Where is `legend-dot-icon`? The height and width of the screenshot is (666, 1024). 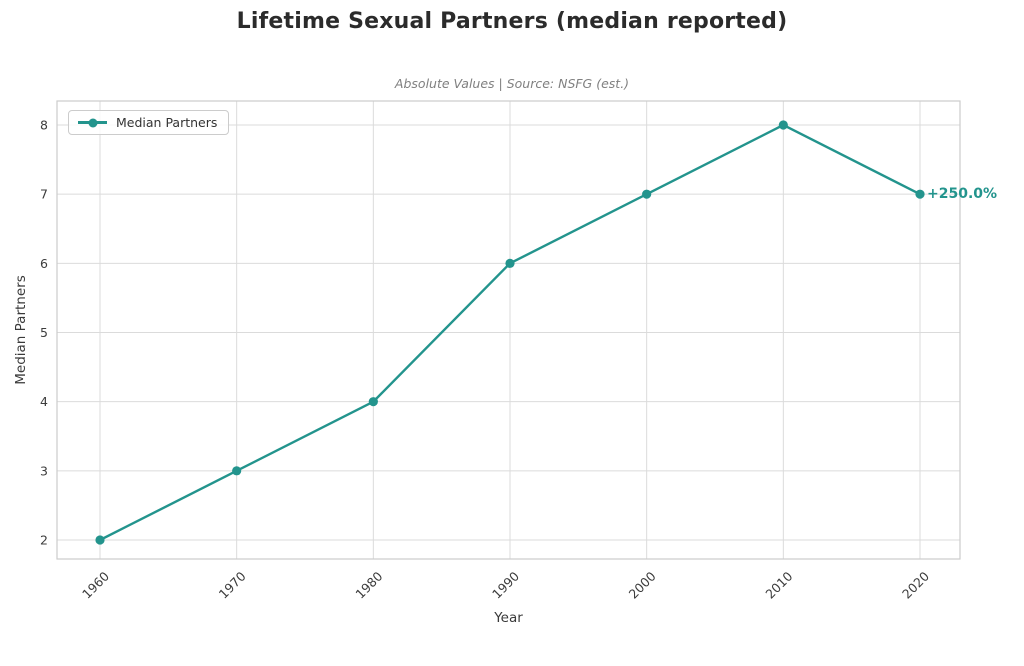
legend-dot-icon is located at coordinates (92, 122).